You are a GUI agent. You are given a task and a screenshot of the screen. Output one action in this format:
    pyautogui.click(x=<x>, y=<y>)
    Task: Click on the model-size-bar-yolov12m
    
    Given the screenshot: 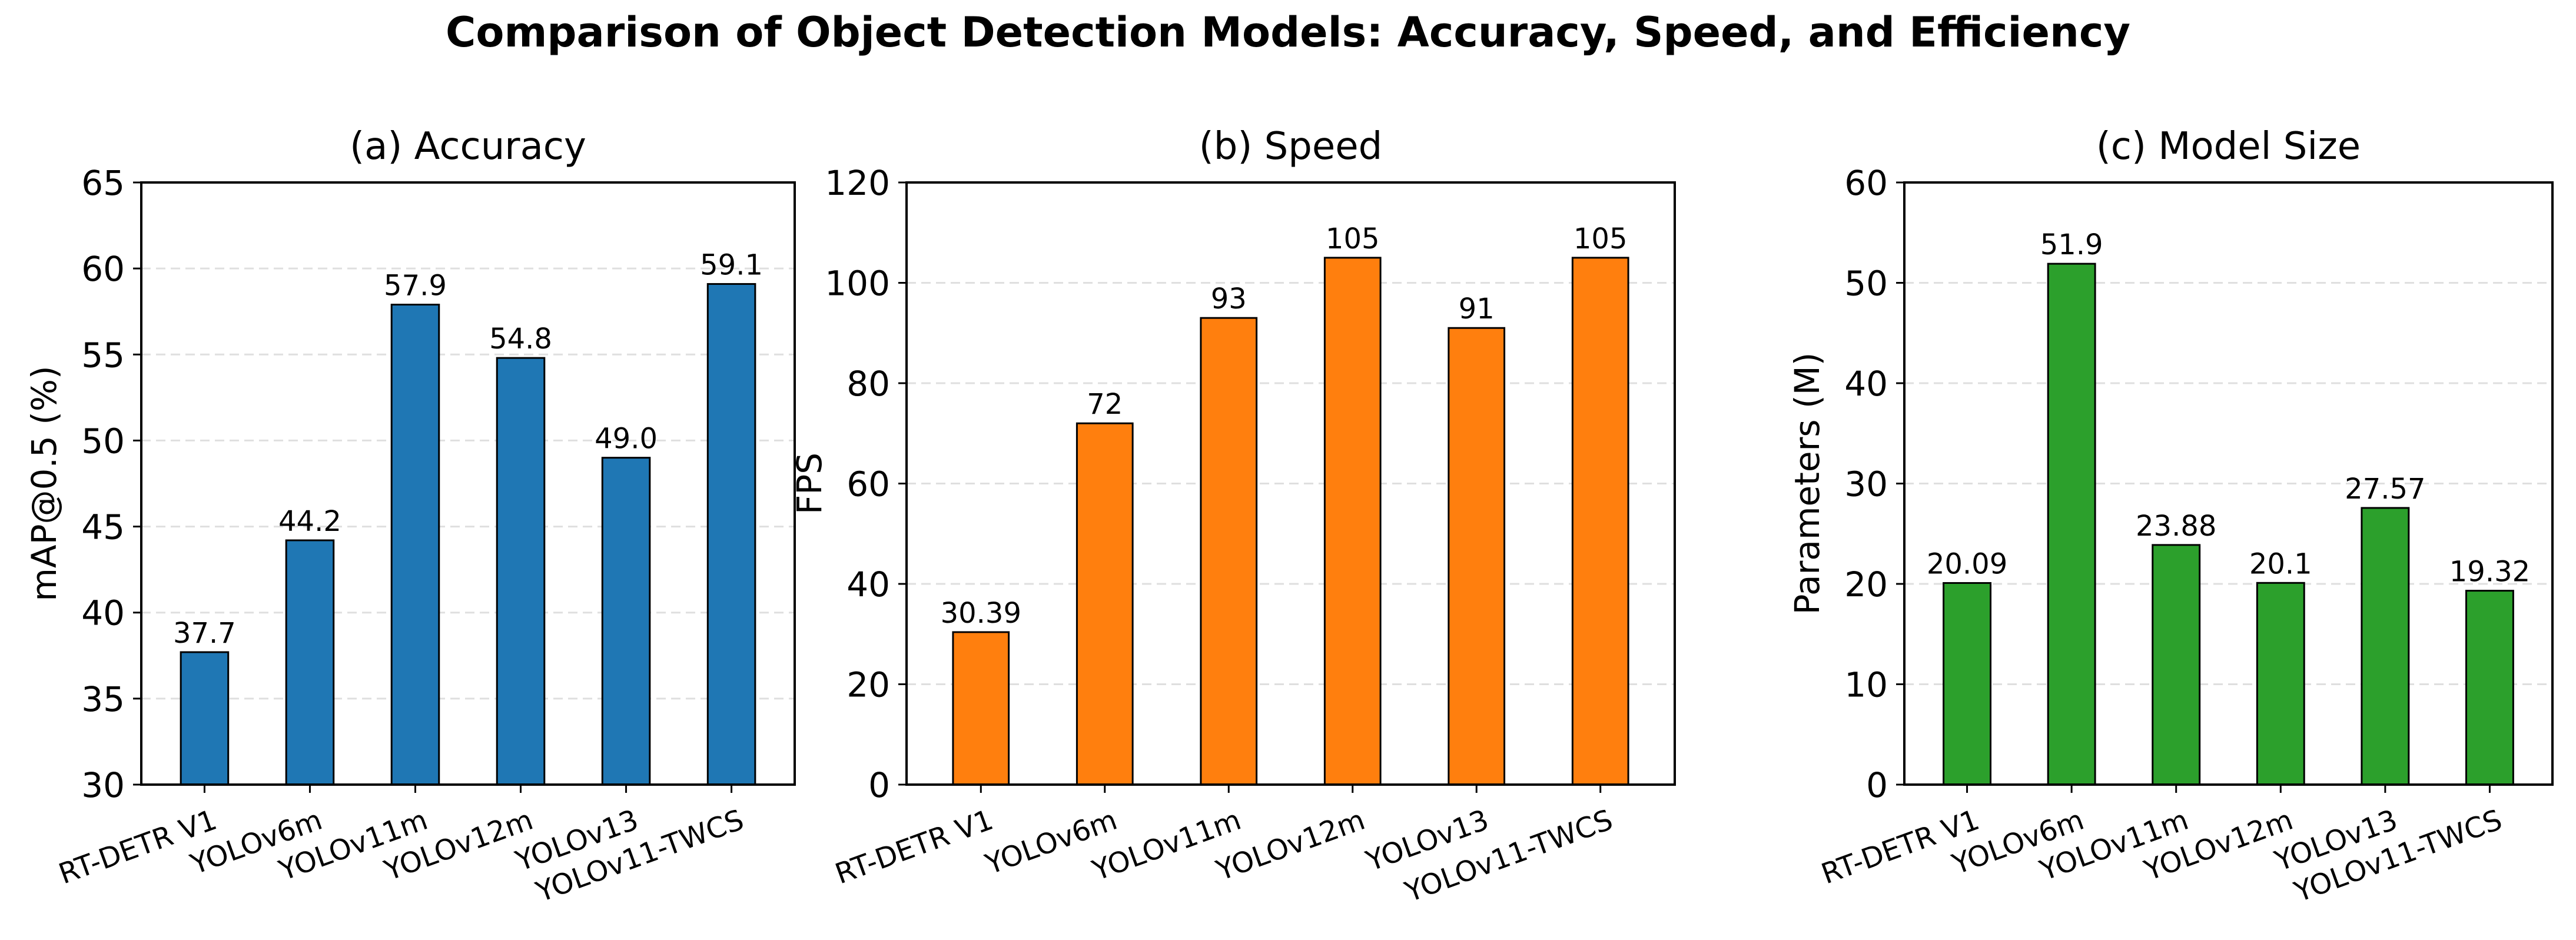 What is the action you would take?
    pyautogui.click(x=2280, y=684)
    